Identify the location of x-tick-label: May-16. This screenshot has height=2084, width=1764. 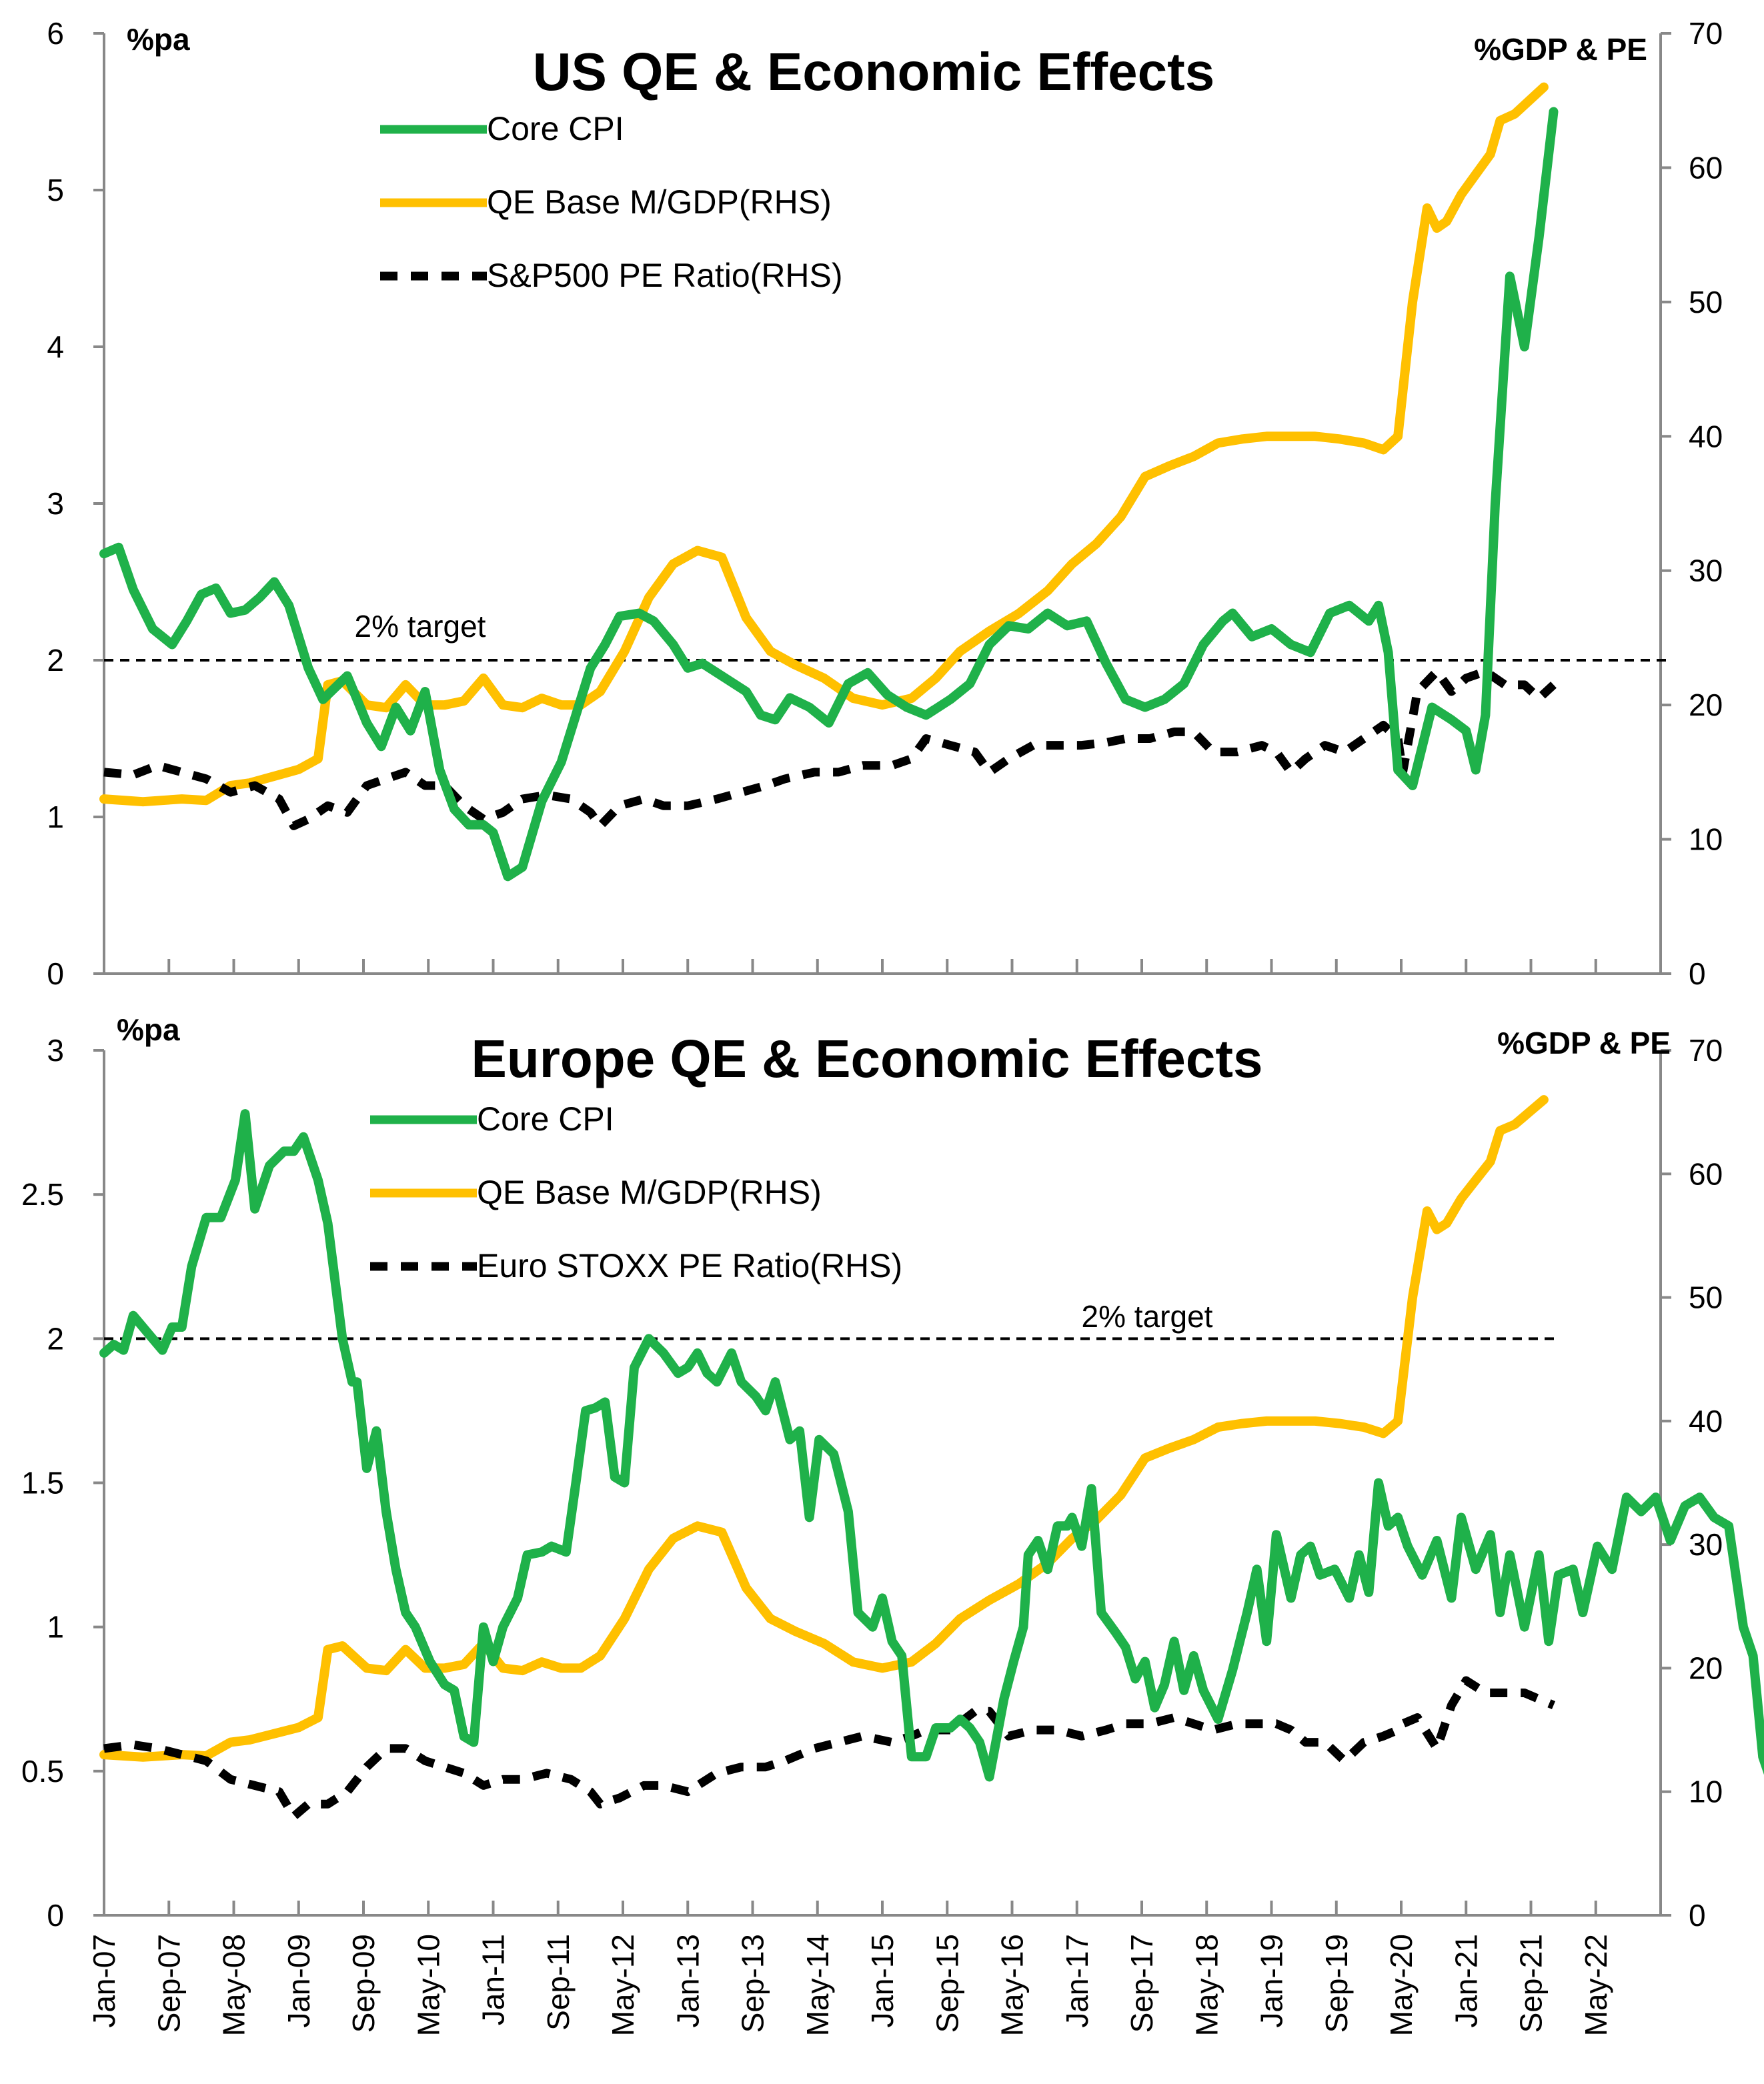
(1012, 1985).